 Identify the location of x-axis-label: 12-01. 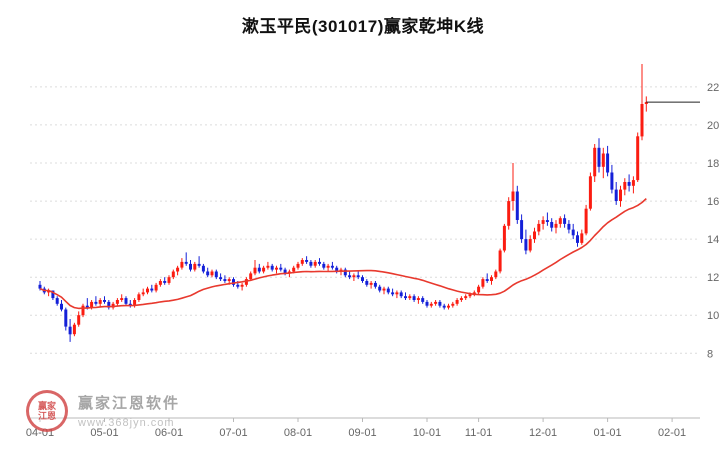
(543, 433).